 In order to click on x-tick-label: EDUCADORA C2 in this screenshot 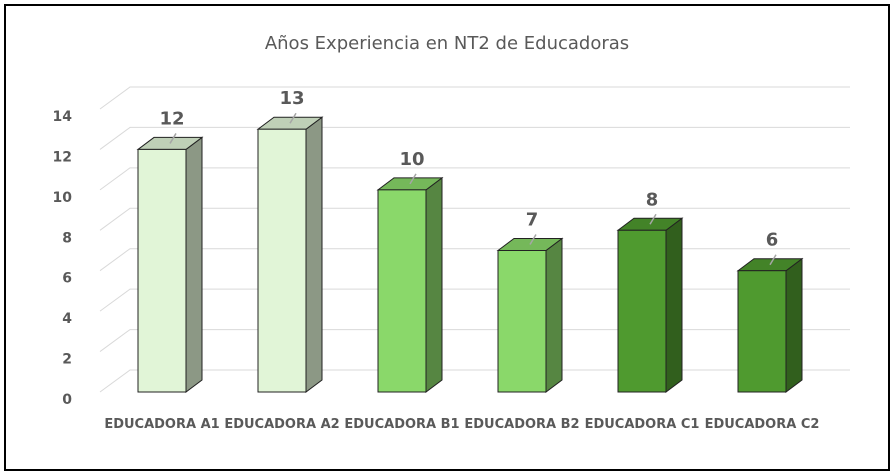, I will do `click(762, 424)`.